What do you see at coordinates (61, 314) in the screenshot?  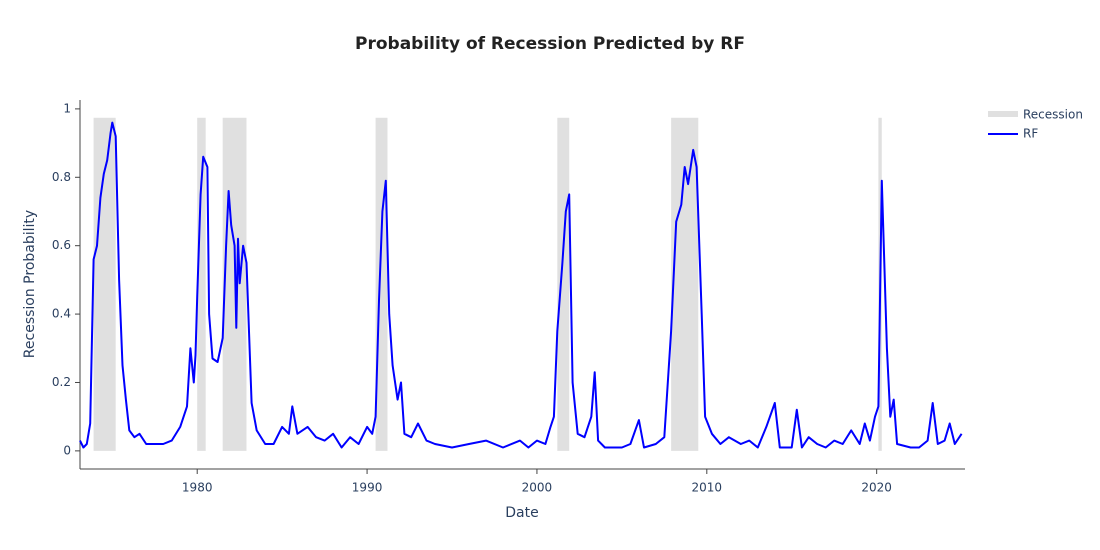 I see `y-tick-label: 0.4` at bounding box center [61, 314].